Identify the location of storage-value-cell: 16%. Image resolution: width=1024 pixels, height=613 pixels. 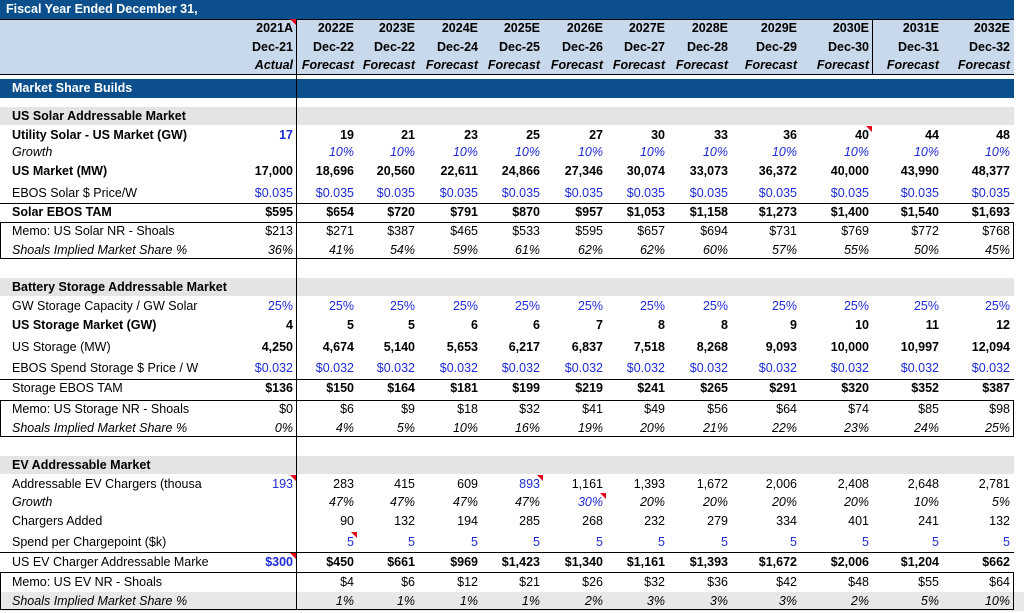
(527, 428).